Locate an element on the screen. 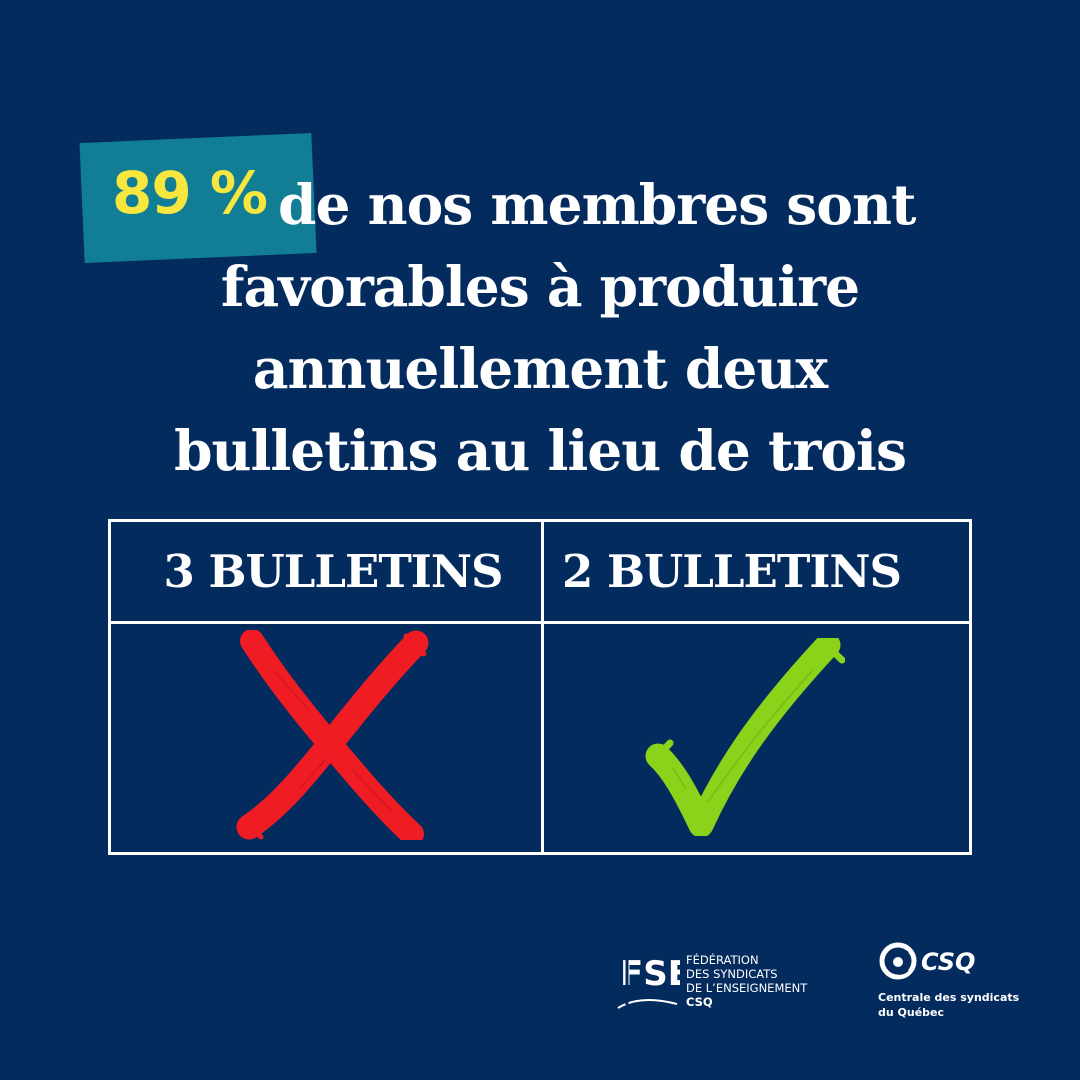 The height and width of the screenshot is (1080, 1080). check-mark-icon is located at coordinates (745, 737).